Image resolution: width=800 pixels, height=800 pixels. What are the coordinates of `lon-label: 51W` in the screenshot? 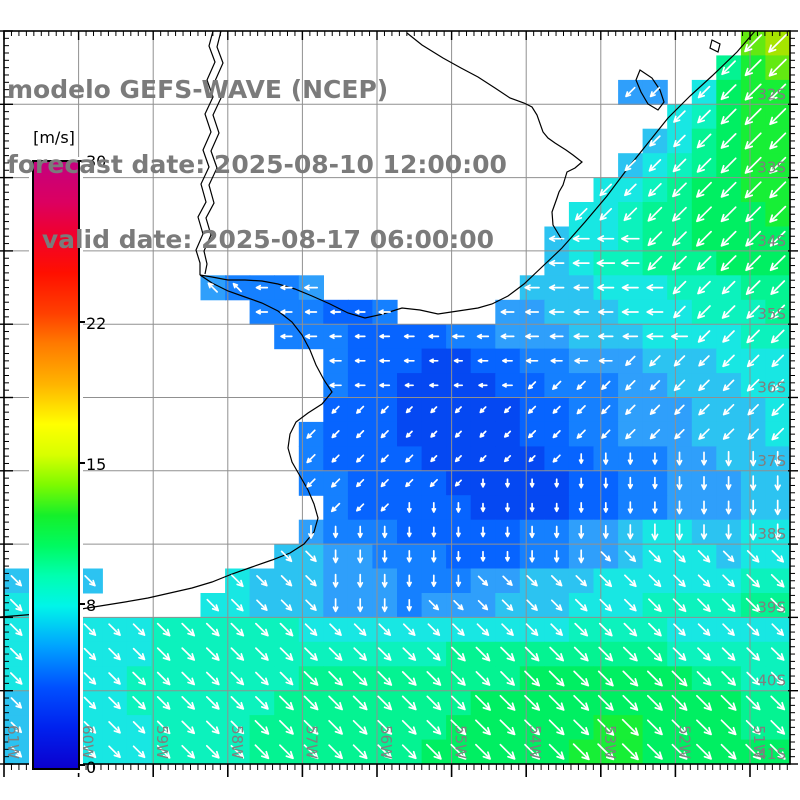 It's located at (759, 742).